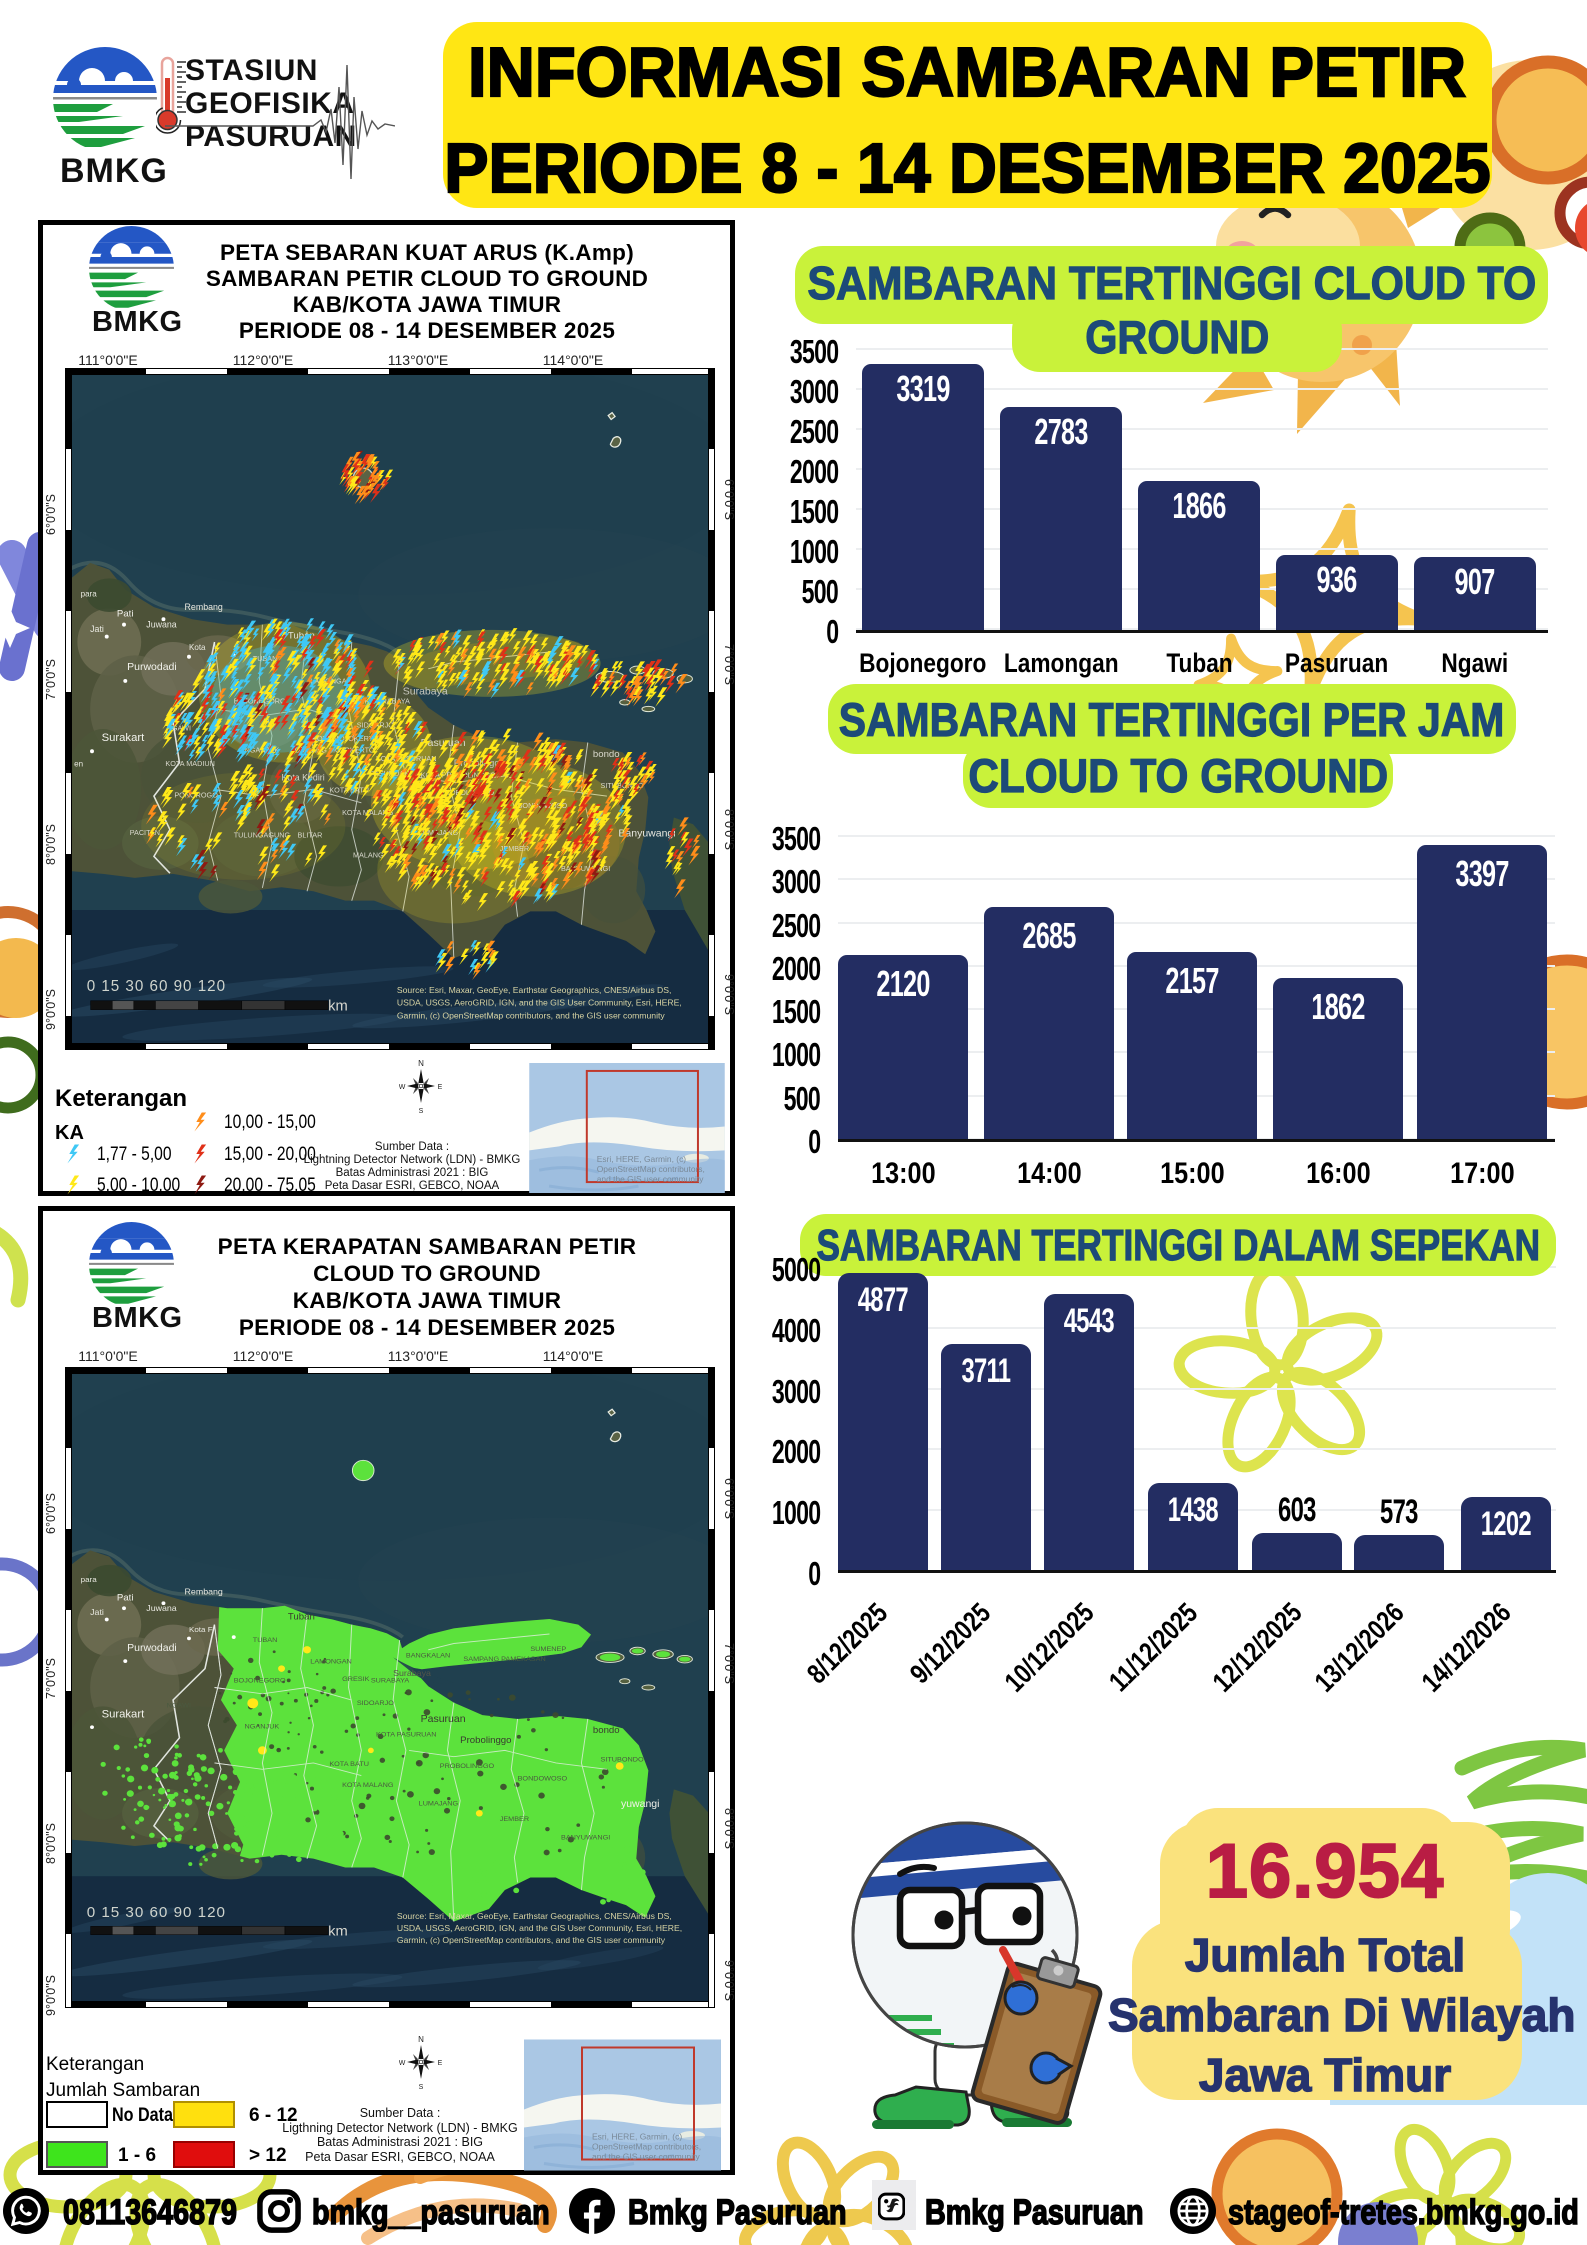 The height and width of the screenshot is (2245, 1587). What do you see at coordinates (640, 1804) in the screenshot?
I see `svg-text: yuwangi` at bounding box center [640, 1804].